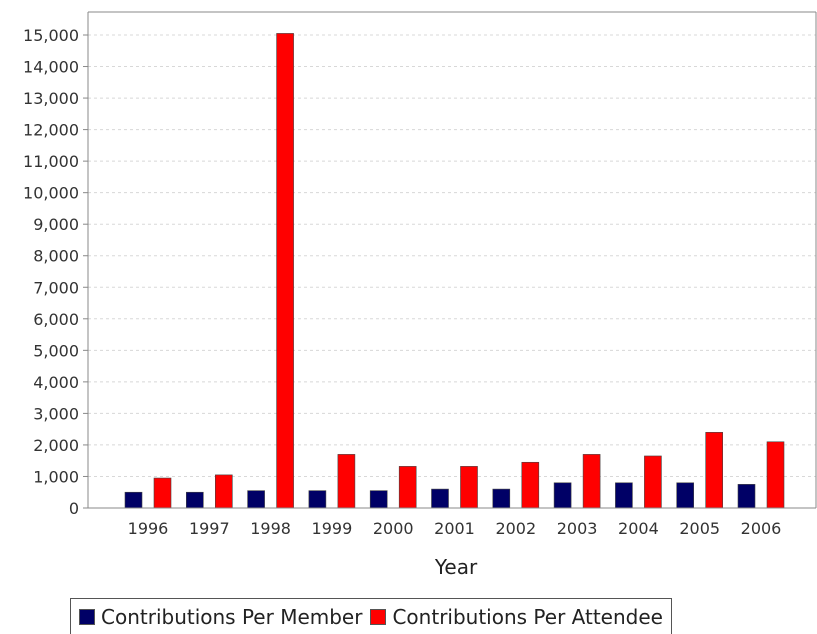 The height and width of the screenshot is (634, 817). Describe the element at coordinates (56, 476) in the screenshot. I see `y-tick-label: 1,000` at that location.